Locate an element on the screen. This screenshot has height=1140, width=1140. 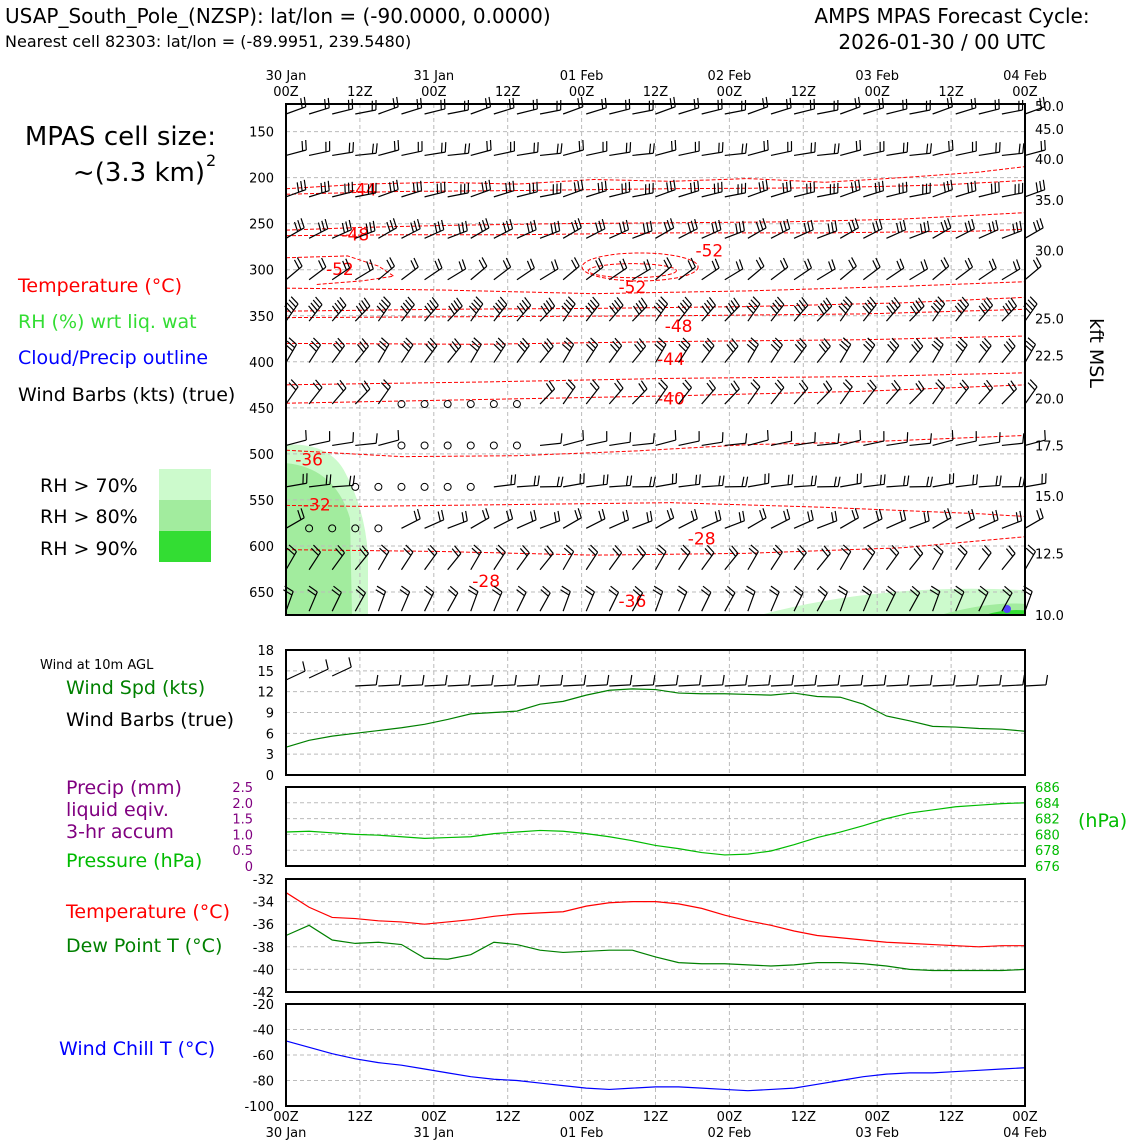
precip-ytick: 2.0 is located at coordinates (242, 804).